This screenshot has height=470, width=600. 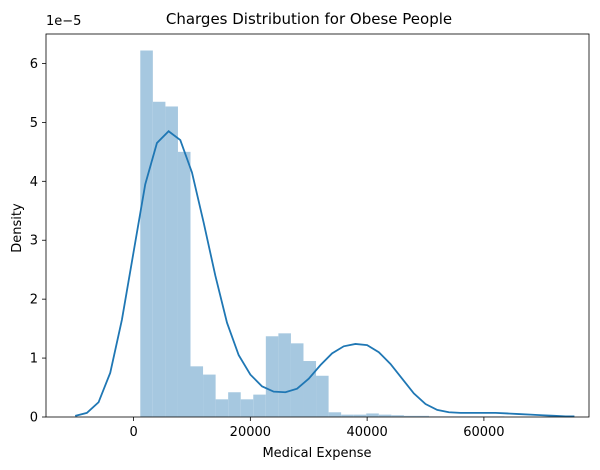 I want to click on y-multiplier-label: 1e−5, so click(x=63, y=21).